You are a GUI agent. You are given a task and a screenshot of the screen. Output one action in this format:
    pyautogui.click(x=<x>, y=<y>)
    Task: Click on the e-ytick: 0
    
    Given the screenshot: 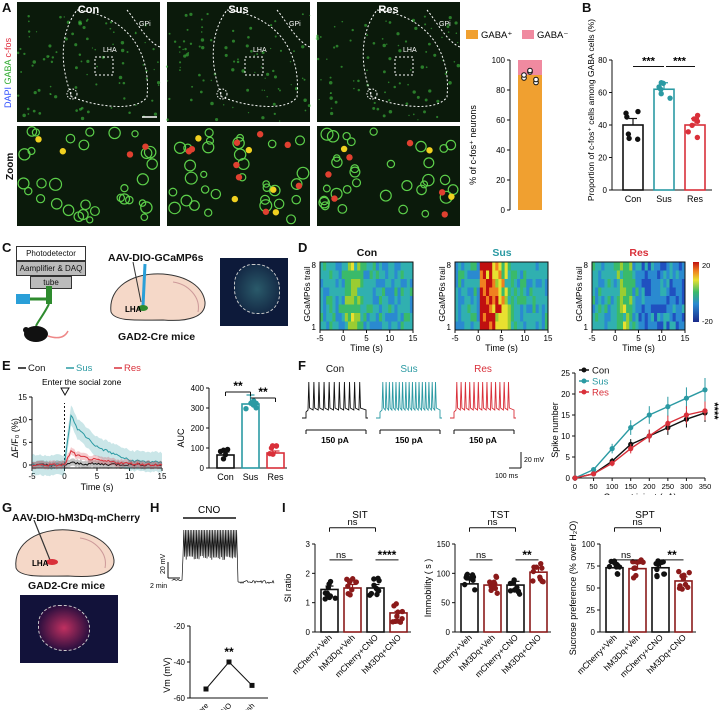 What is the action you would take?
    pyautogui.click(x=25, y=465)
    